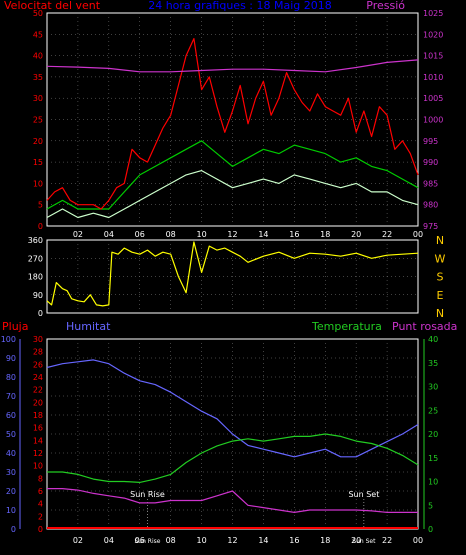 This screenshot has width=466, height=555. What do you see at coordinates (430, 529) in the screenshot?
I see `y-tick-label-temperature: 0` at bounding box center [430, 529].